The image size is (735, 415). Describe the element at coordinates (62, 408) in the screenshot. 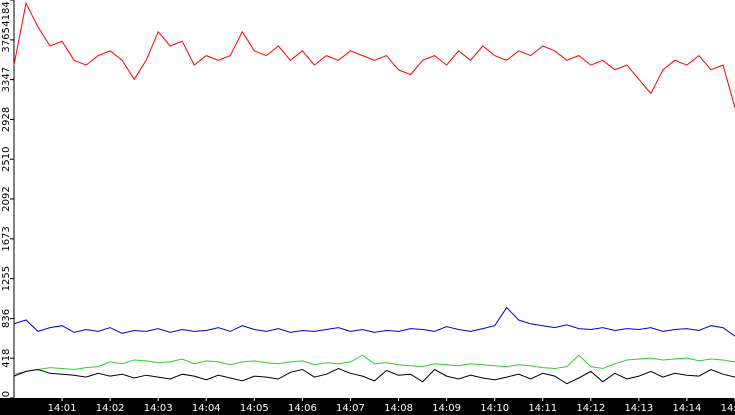

I see `x-tick-label: 14:01` at that location.